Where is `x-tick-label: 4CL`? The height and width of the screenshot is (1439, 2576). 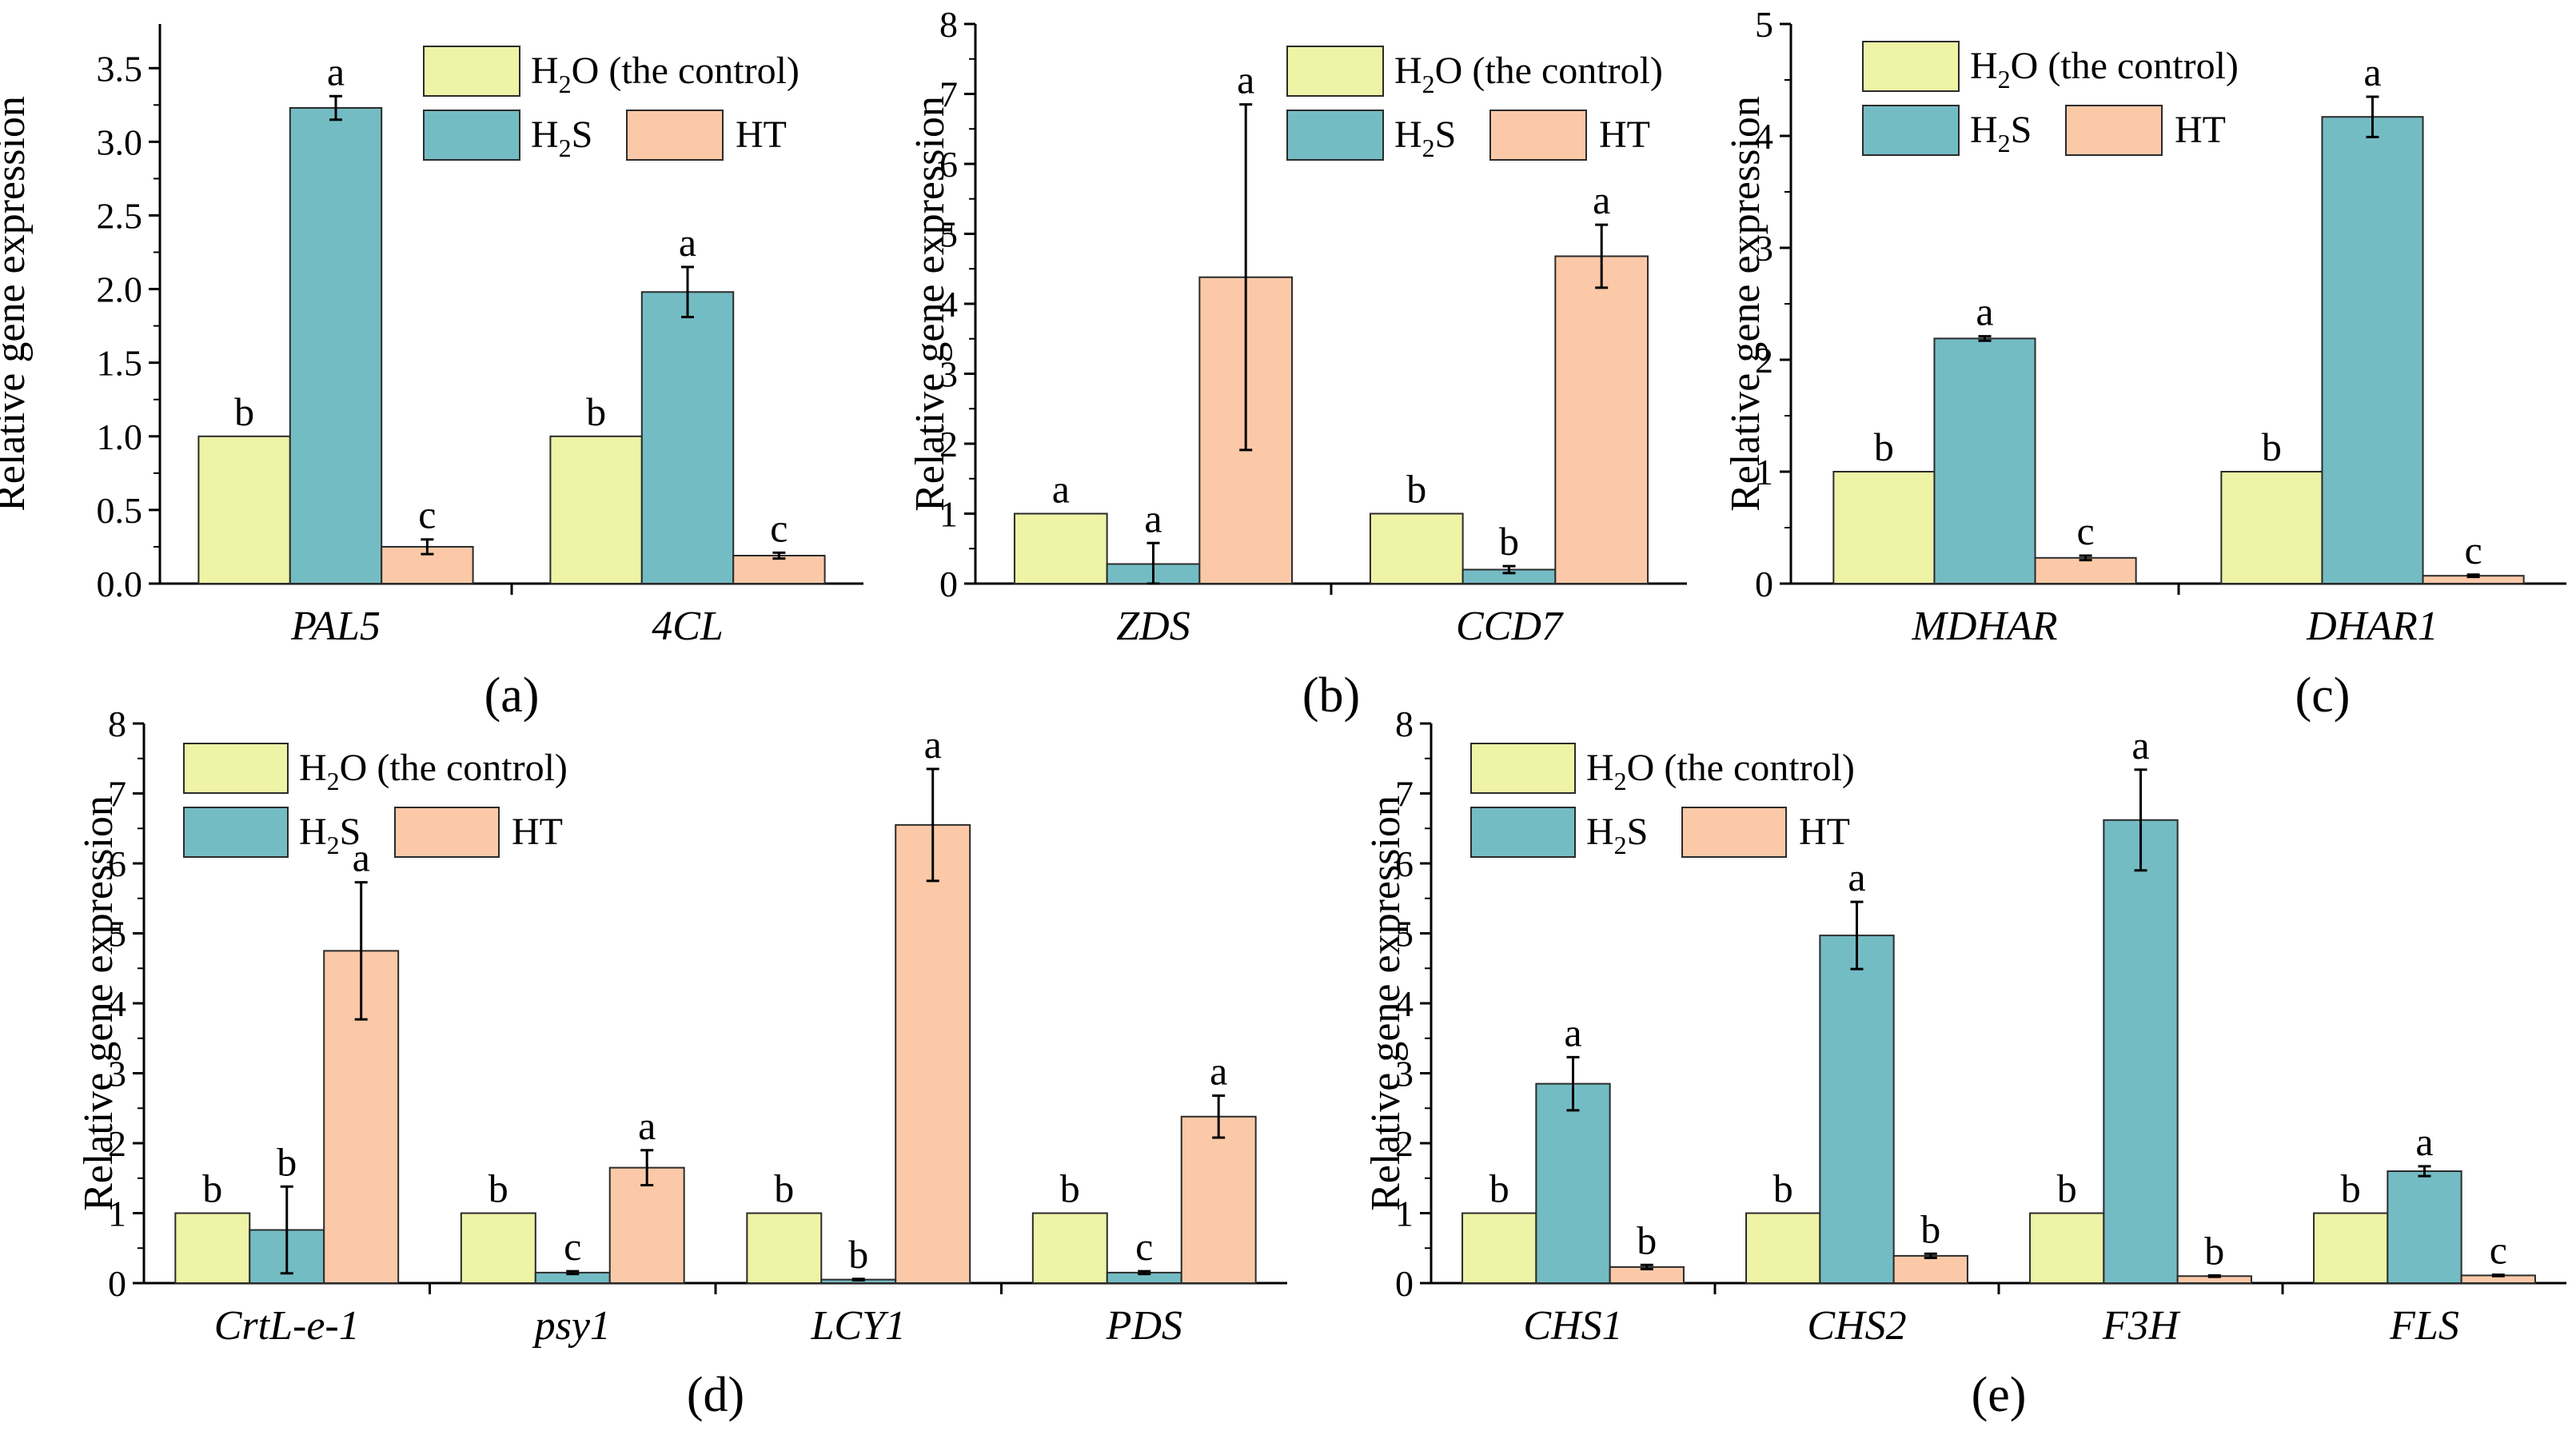 x-tick-label: 4CL is located at coordinates (688, 626).